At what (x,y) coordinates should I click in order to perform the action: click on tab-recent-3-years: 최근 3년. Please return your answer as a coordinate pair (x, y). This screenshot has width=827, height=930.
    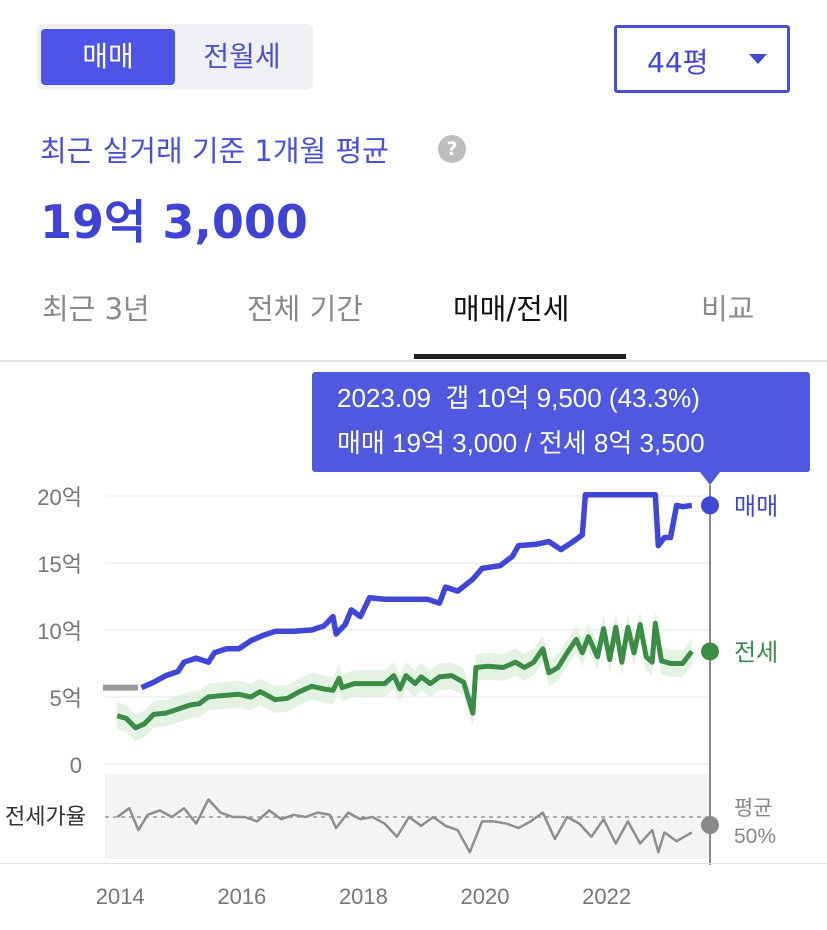
    Looking at the image, I should click on (96, 309).